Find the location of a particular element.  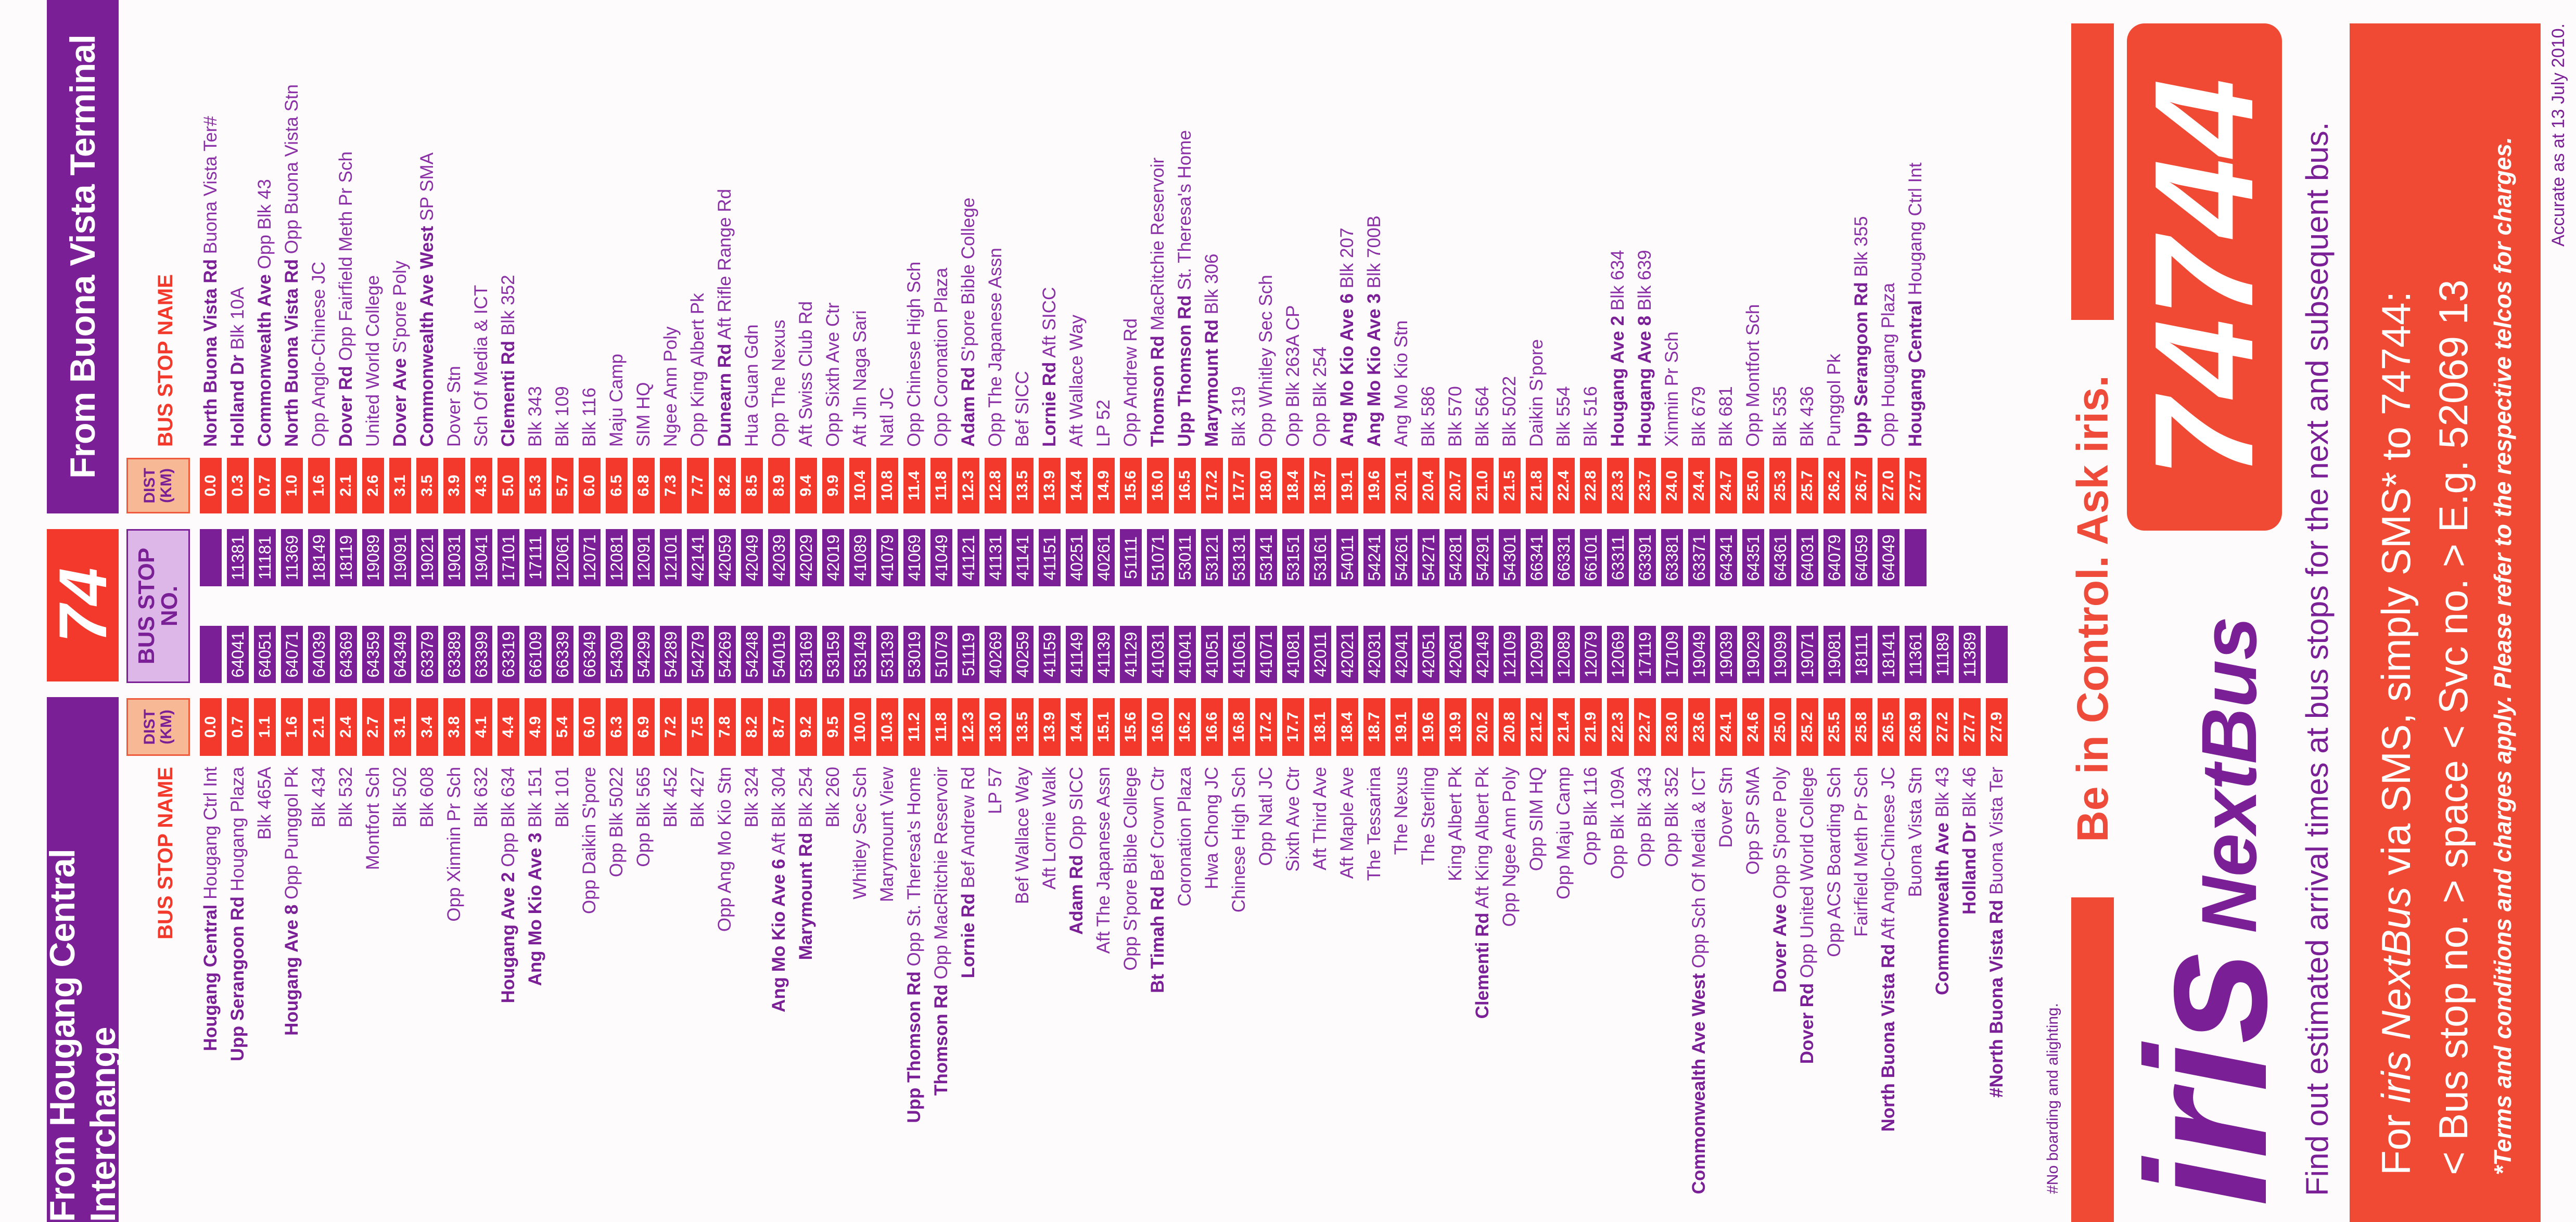

distance-km: 8.7 is located at coordinates (779, 727).